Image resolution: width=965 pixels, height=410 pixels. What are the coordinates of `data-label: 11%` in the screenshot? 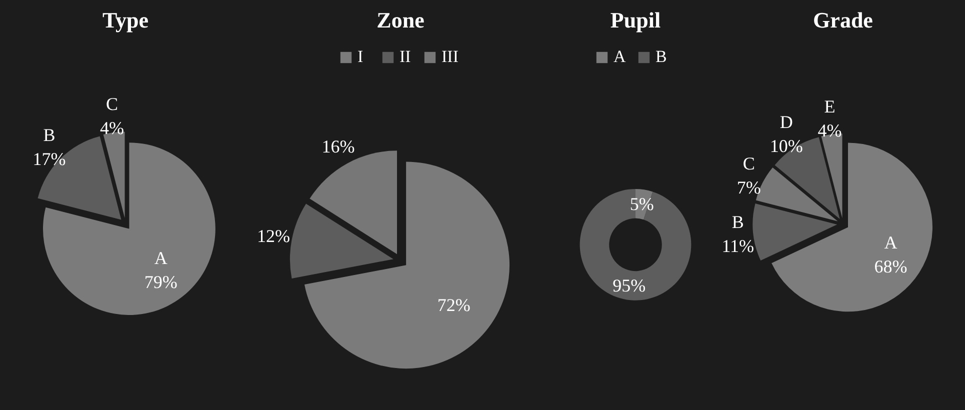 It's located at (738, 246).